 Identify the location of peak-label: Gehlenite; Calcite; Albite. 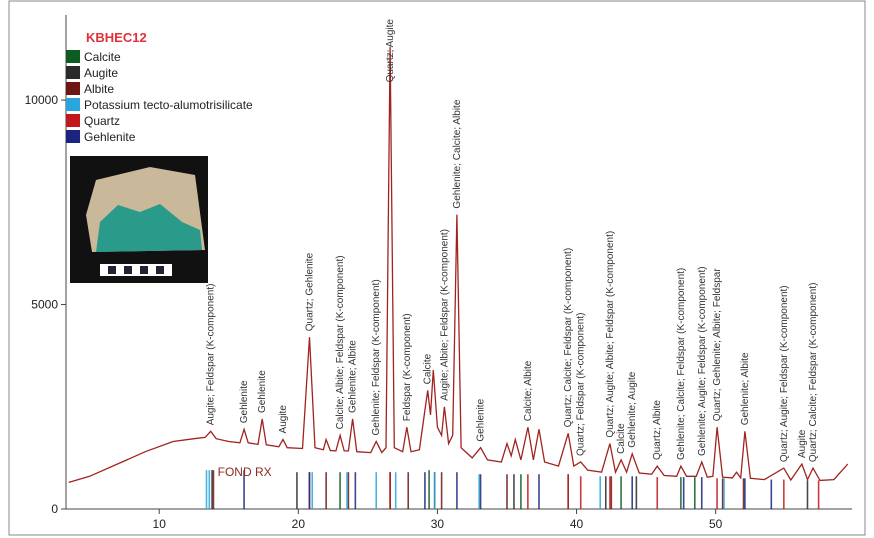
(457, 153).